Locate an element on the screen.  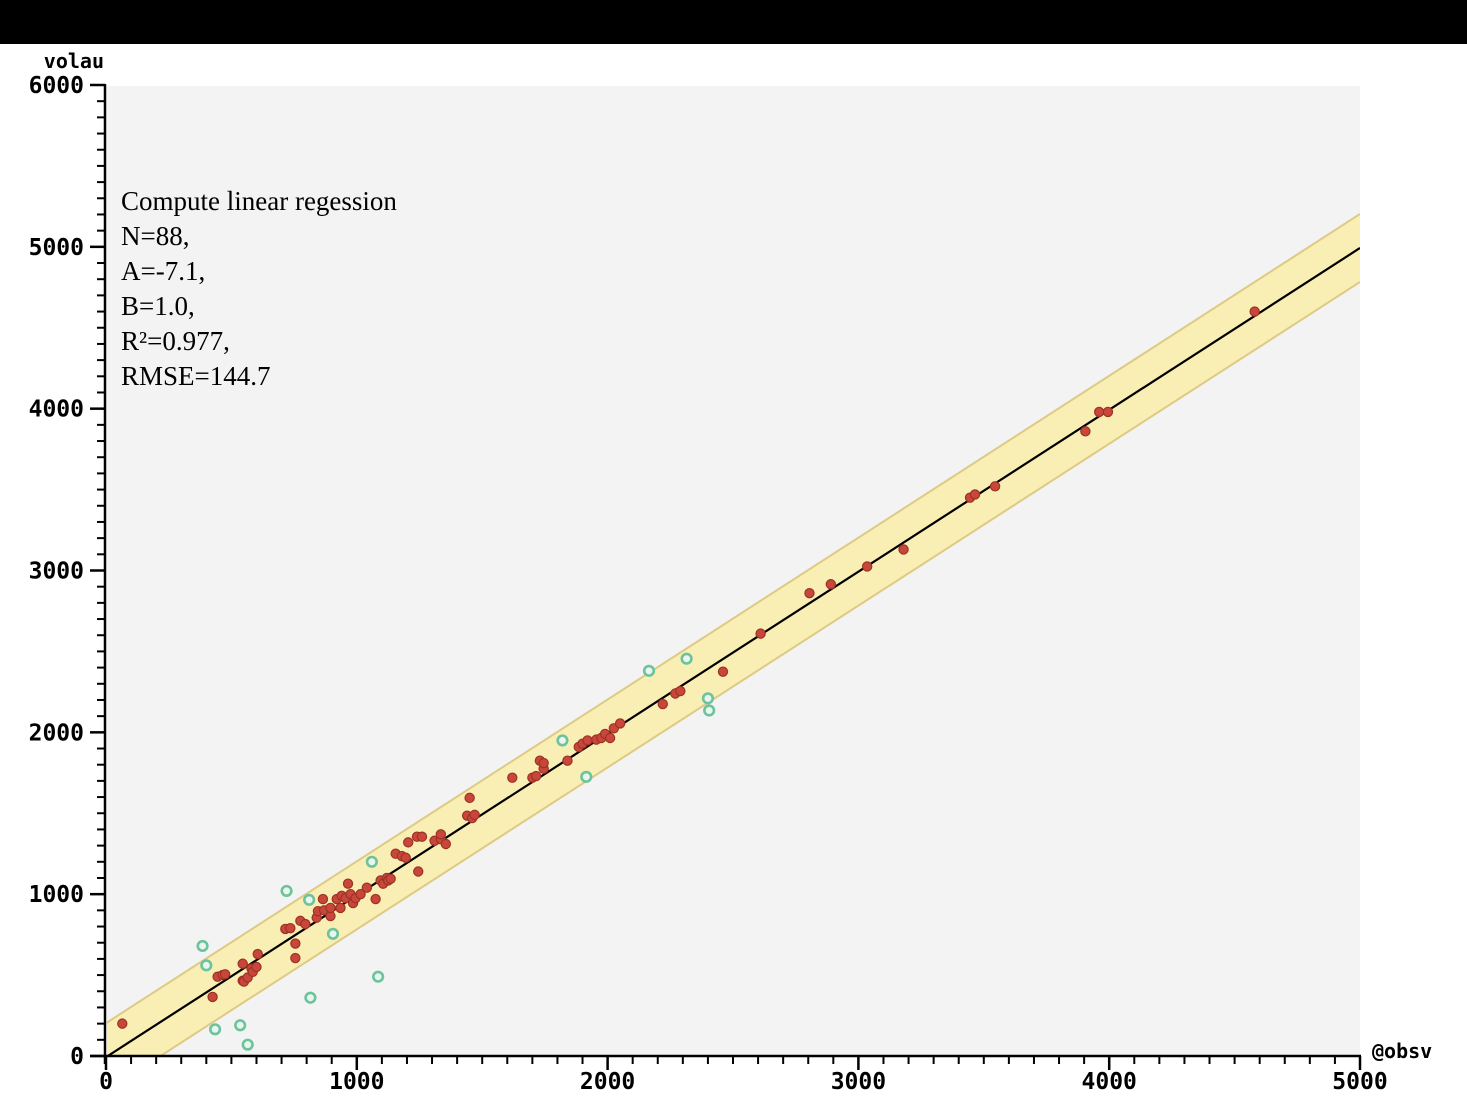
x-axis-title: @obsv is located at coordinates (1402, 1051).